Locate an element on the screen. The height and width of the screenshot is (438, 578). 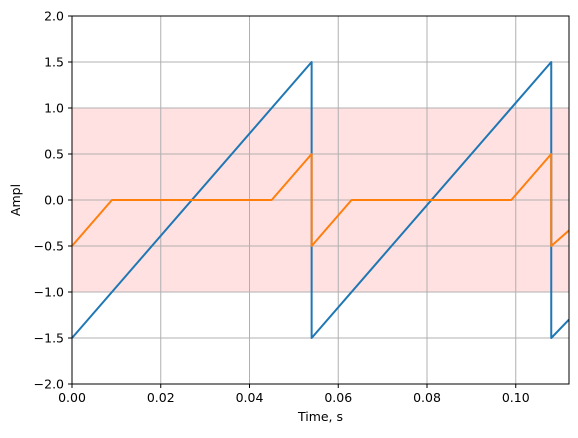
y-tick-label: −1.0 is located at coordinates (49, 292).